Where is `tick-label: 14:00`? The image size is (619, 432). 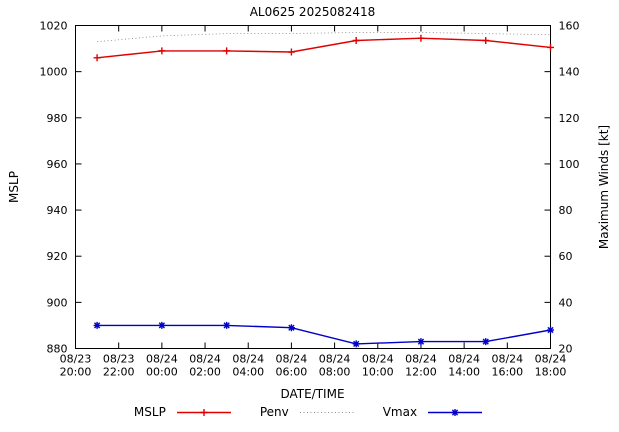 tick-label: 14:00 is located at coordinates (464, 372).